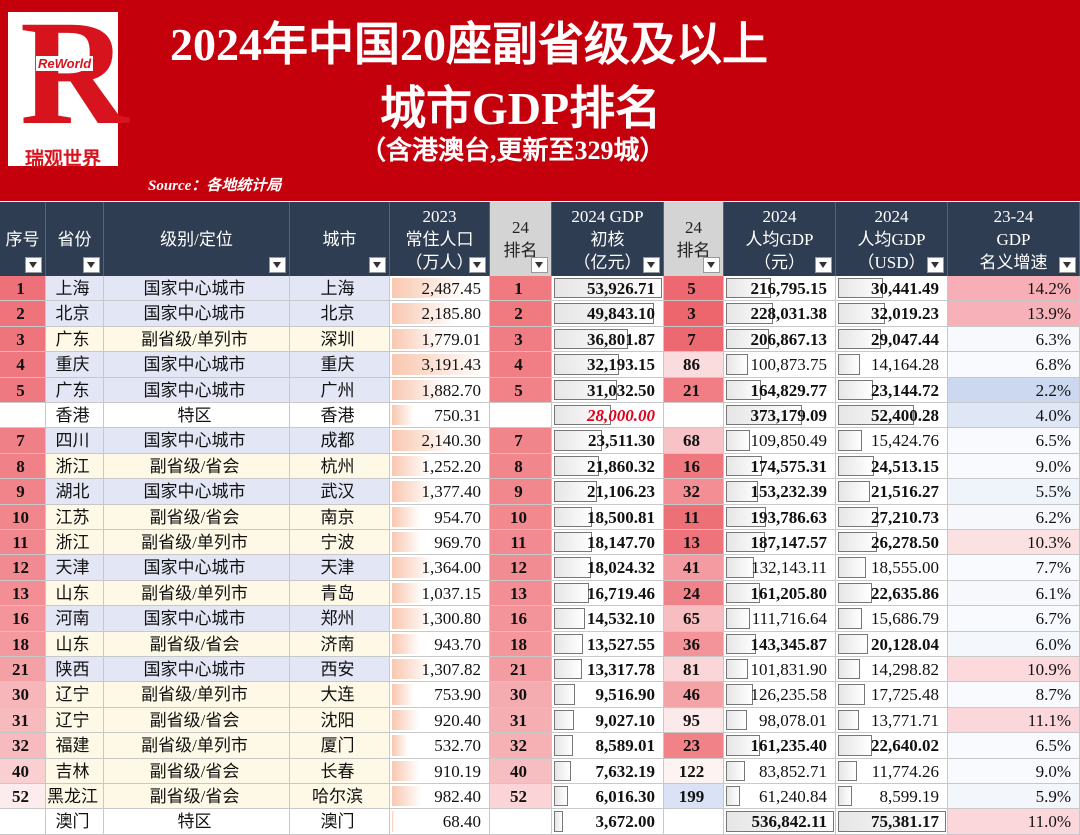 The height and width of the screenshot is (835, 1080). Describe the element at coordinates (621, 568) in the screenshot. I see `cell-text: 18,024.32` at that location.